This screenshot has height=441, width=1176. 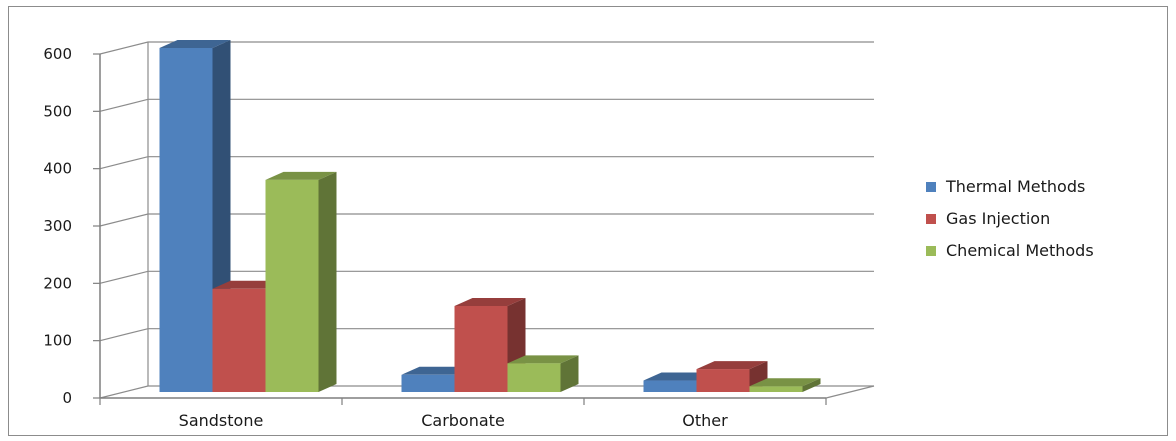 I want to click on y-tick-label-0: 0, so click(x=67, y=398).